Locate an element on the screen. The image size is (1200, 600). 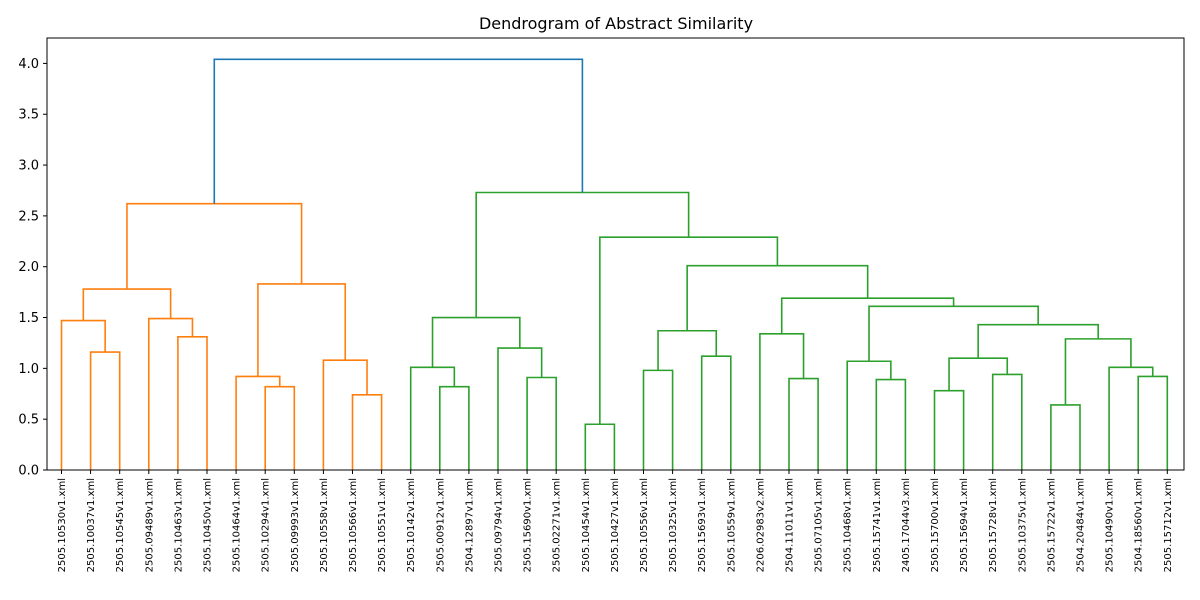
leaf-label: 2505.15690v1.xml is located at coordinates (528, 525).